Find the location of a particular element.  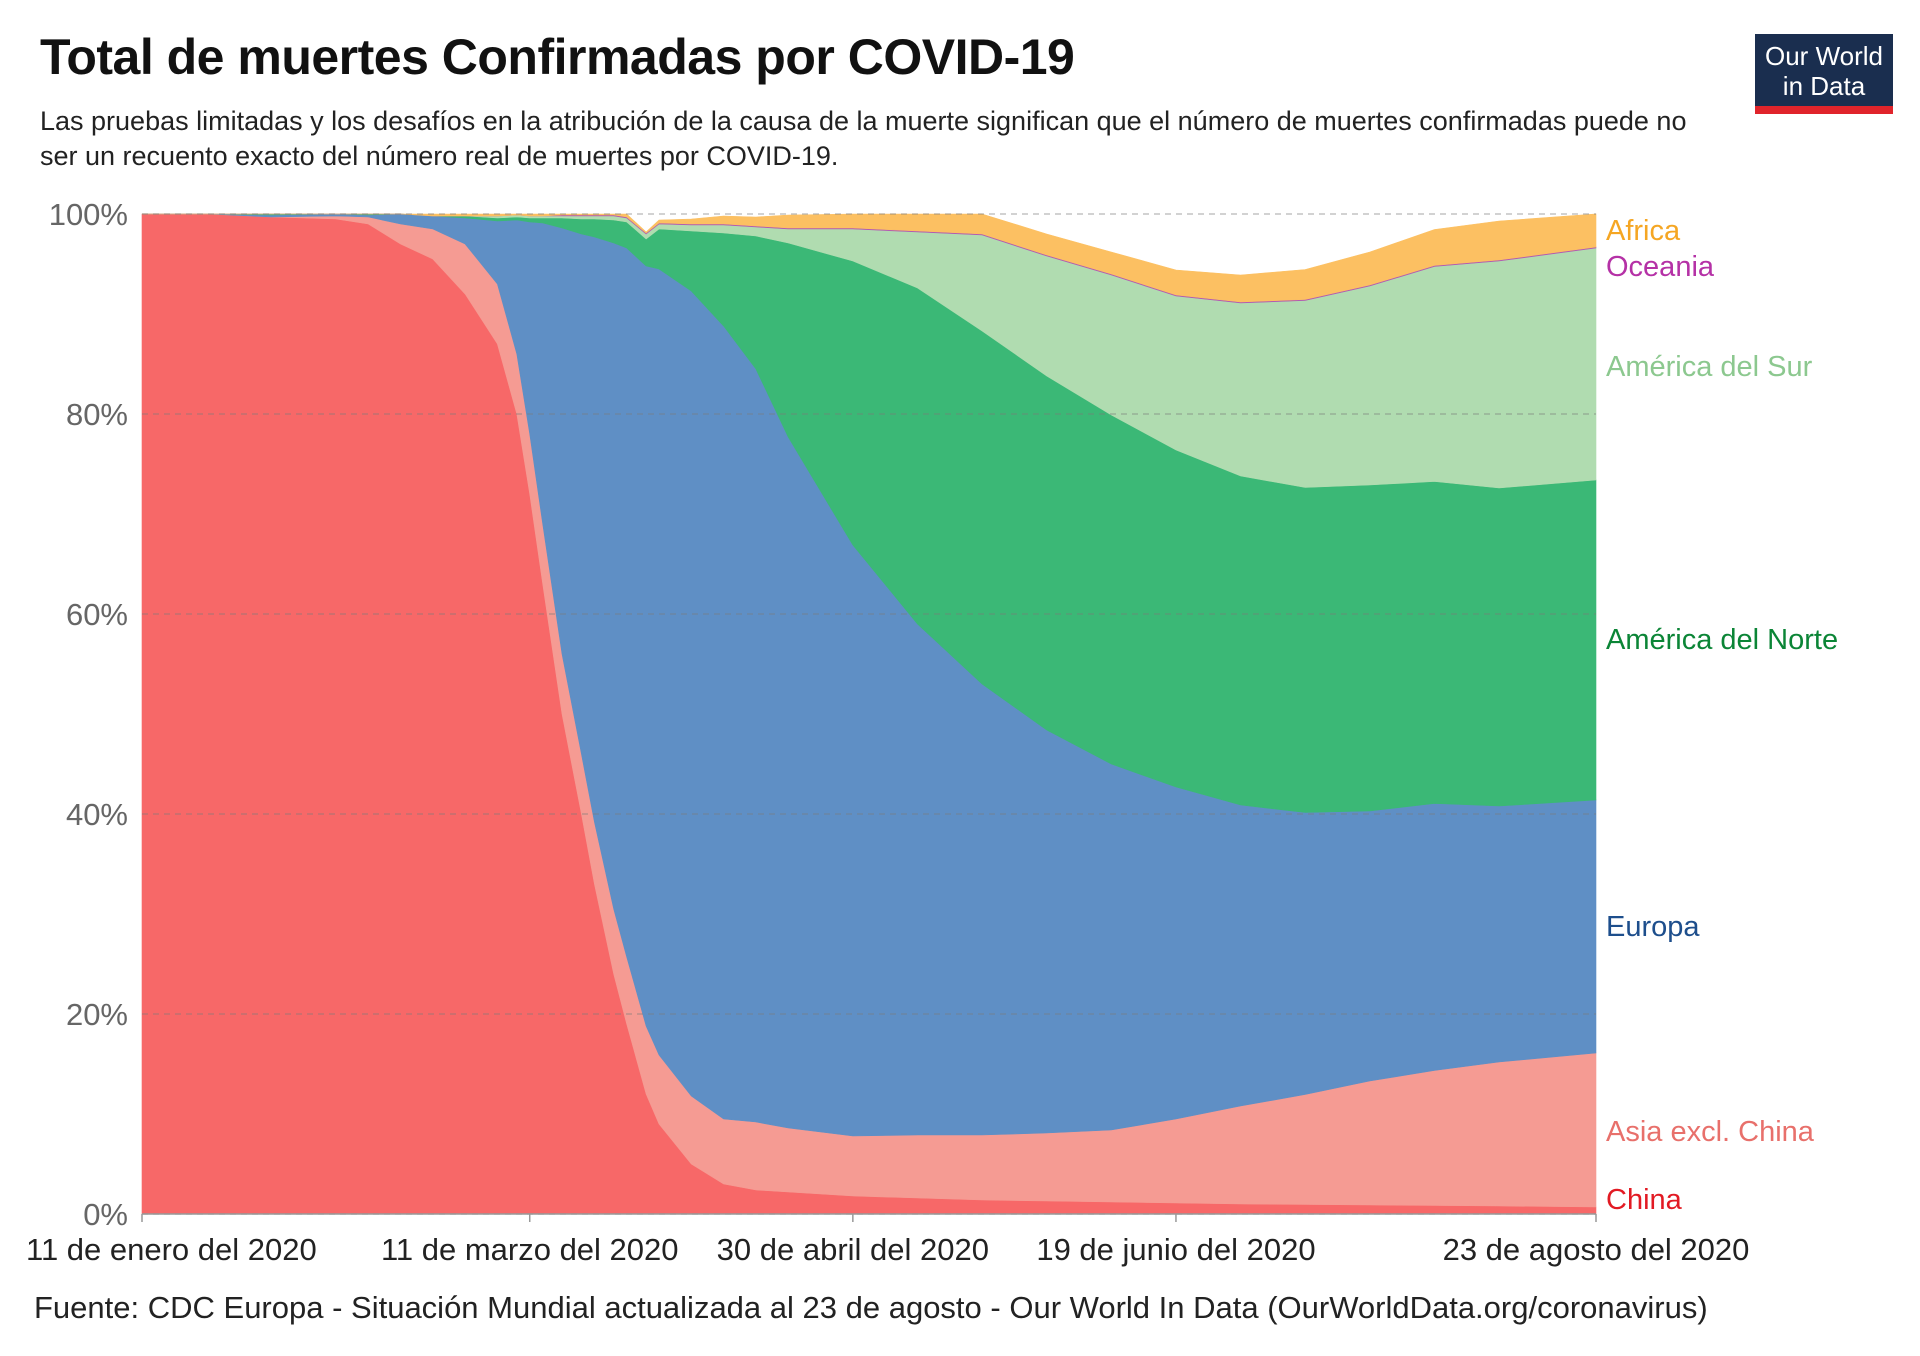

legend-label-am-rica-del-norte: América del Norte is located at coordinates (1722, 640).